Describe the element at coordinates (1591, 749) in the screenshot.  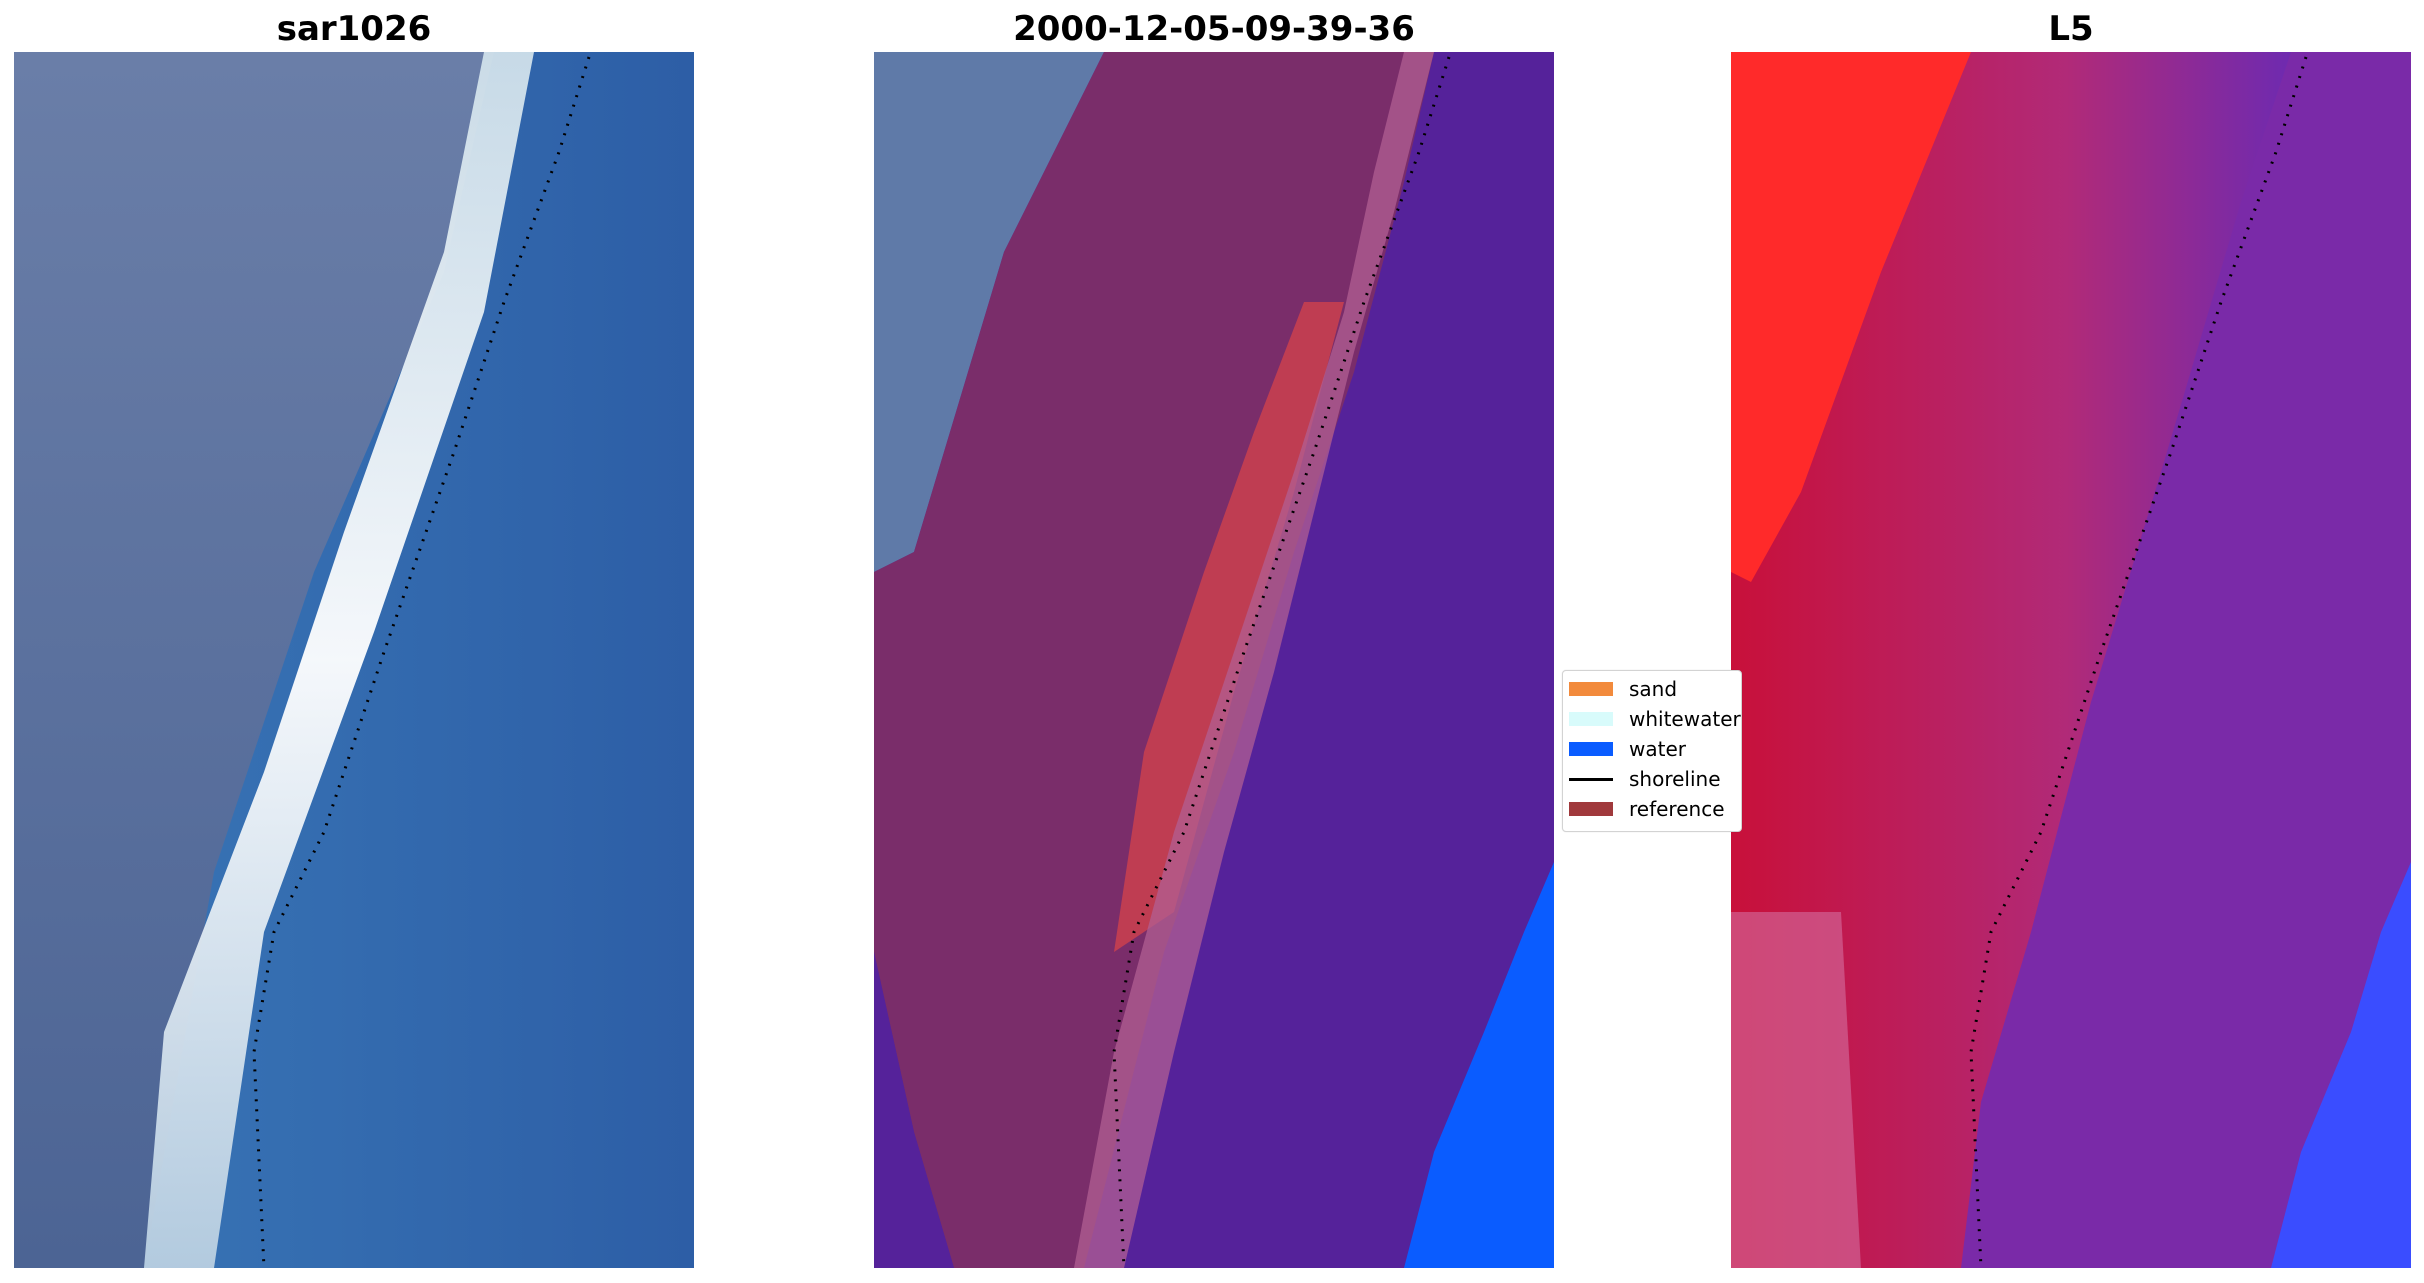
I see `legend-swatch-water` at that location.